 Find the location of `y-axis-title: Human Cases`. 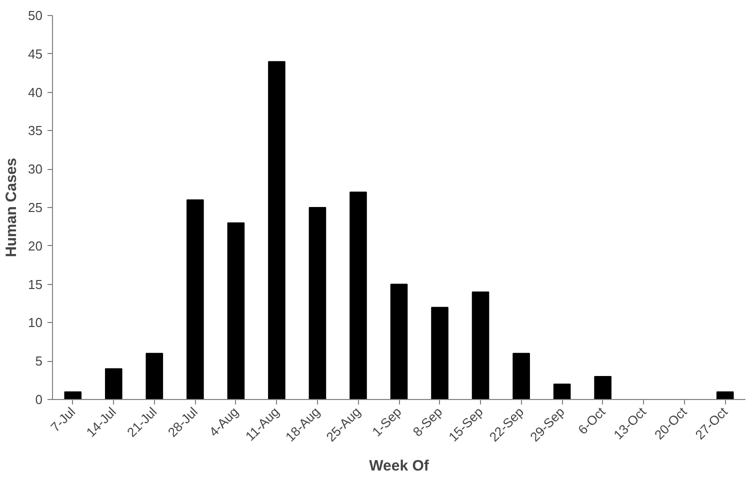

y-axis-title: Human Cases is located at coordinates (11, 208).